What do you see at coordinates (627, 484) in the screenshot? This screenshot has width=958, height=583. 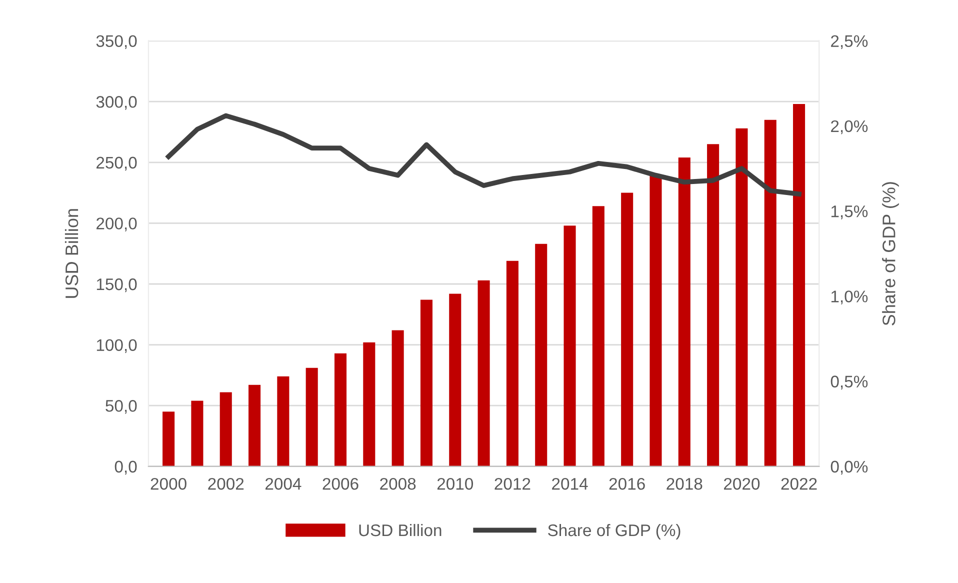 I see `x-tick-label: 2016` at bounding box center [627, 484].